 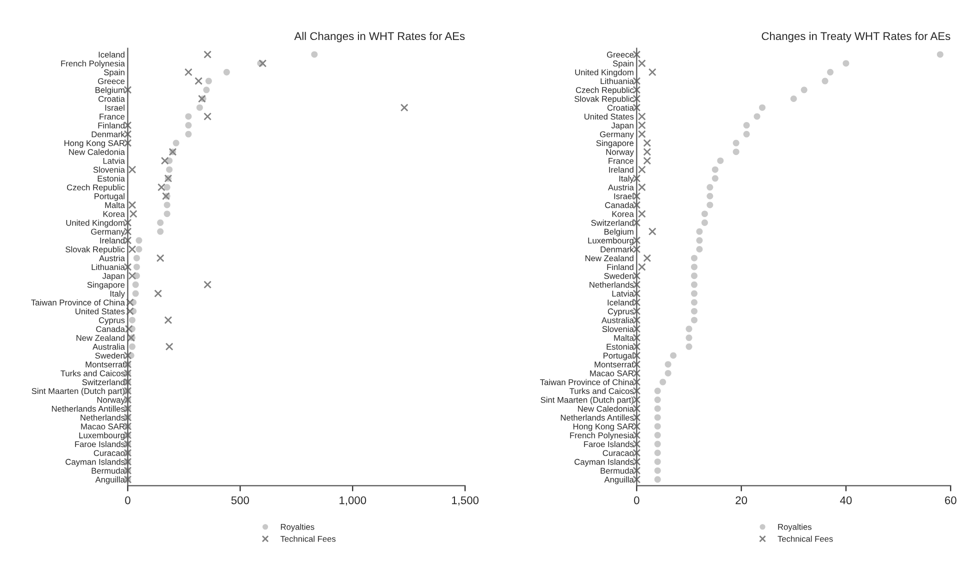 I want to click on y-tick-label: Finland, so click(x=111, y=125).